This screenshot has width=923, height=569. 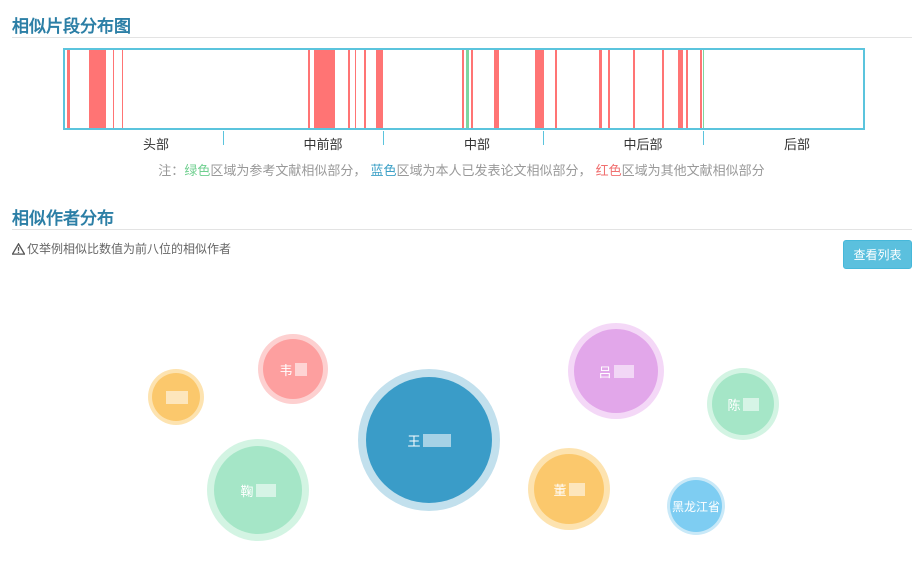 I want to click on author-bubble: 鞠, so click(x=258, y=490).